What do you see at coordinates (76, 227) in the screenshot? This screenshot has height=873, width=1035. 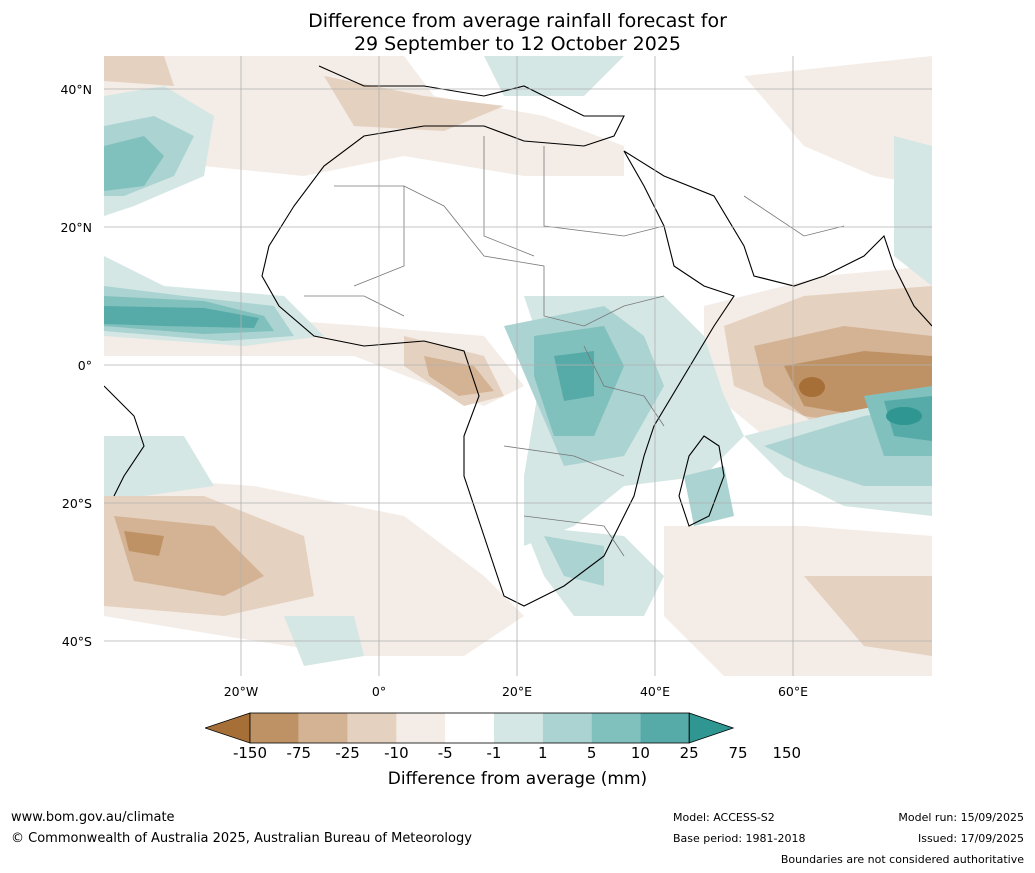 I see `lat-label-20n: 20°N` at bounding box center [76, 227].